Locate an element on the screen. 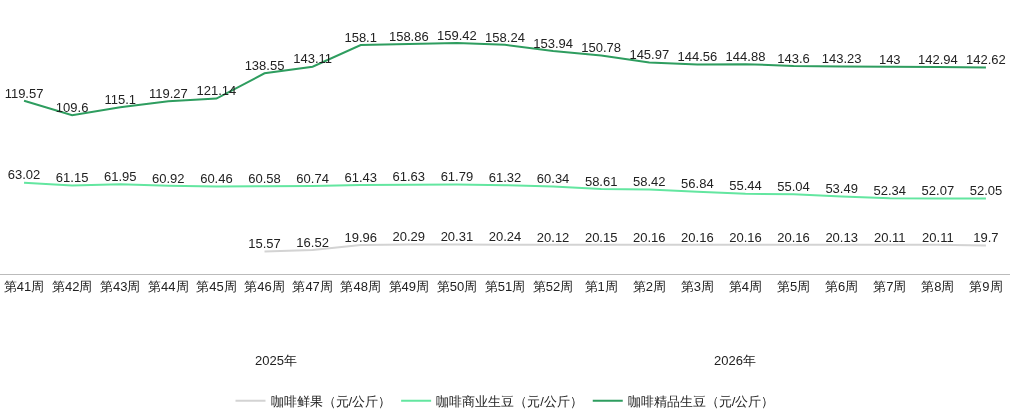  x-tick-label: 第47周 is located at coordinates (312, 286).